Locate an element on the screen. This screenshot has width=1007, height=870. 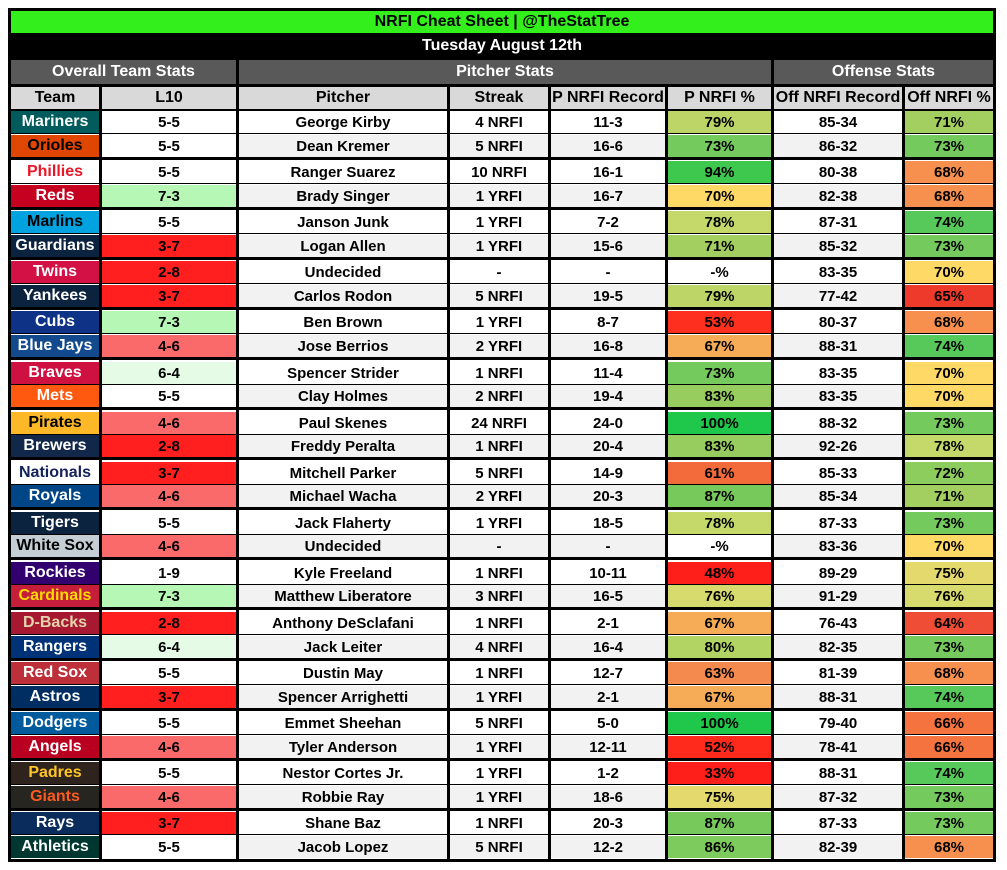
section-team-stats: Overall Team Stats is located at coordinates (123, 72).